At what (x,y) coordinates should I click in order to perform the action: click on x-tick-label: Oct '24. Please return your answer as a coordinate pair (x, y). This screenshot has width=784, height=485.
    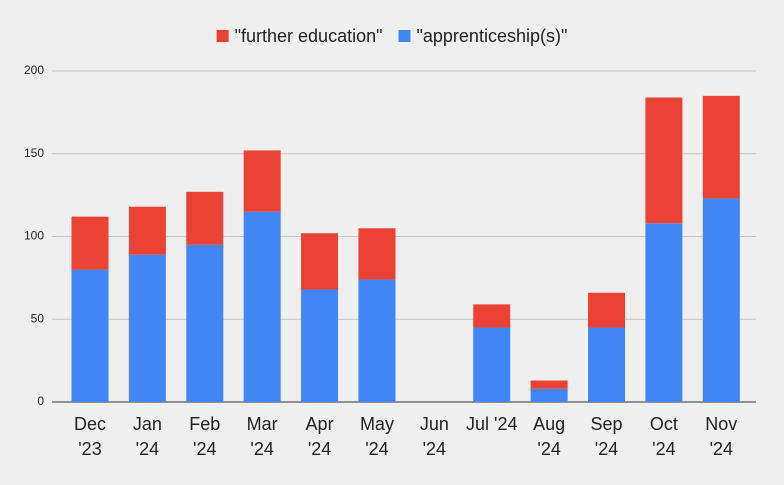
    Looking at the image, I should click on (663, 436).